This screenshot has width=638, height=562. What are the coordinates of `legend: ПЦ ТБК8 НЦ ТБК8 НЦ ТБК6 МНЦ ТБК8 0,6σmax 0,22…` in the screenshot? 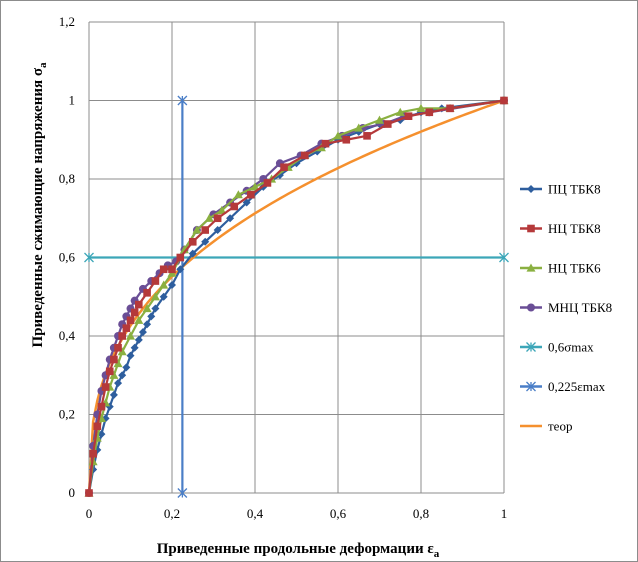 It's located at (566, 308).